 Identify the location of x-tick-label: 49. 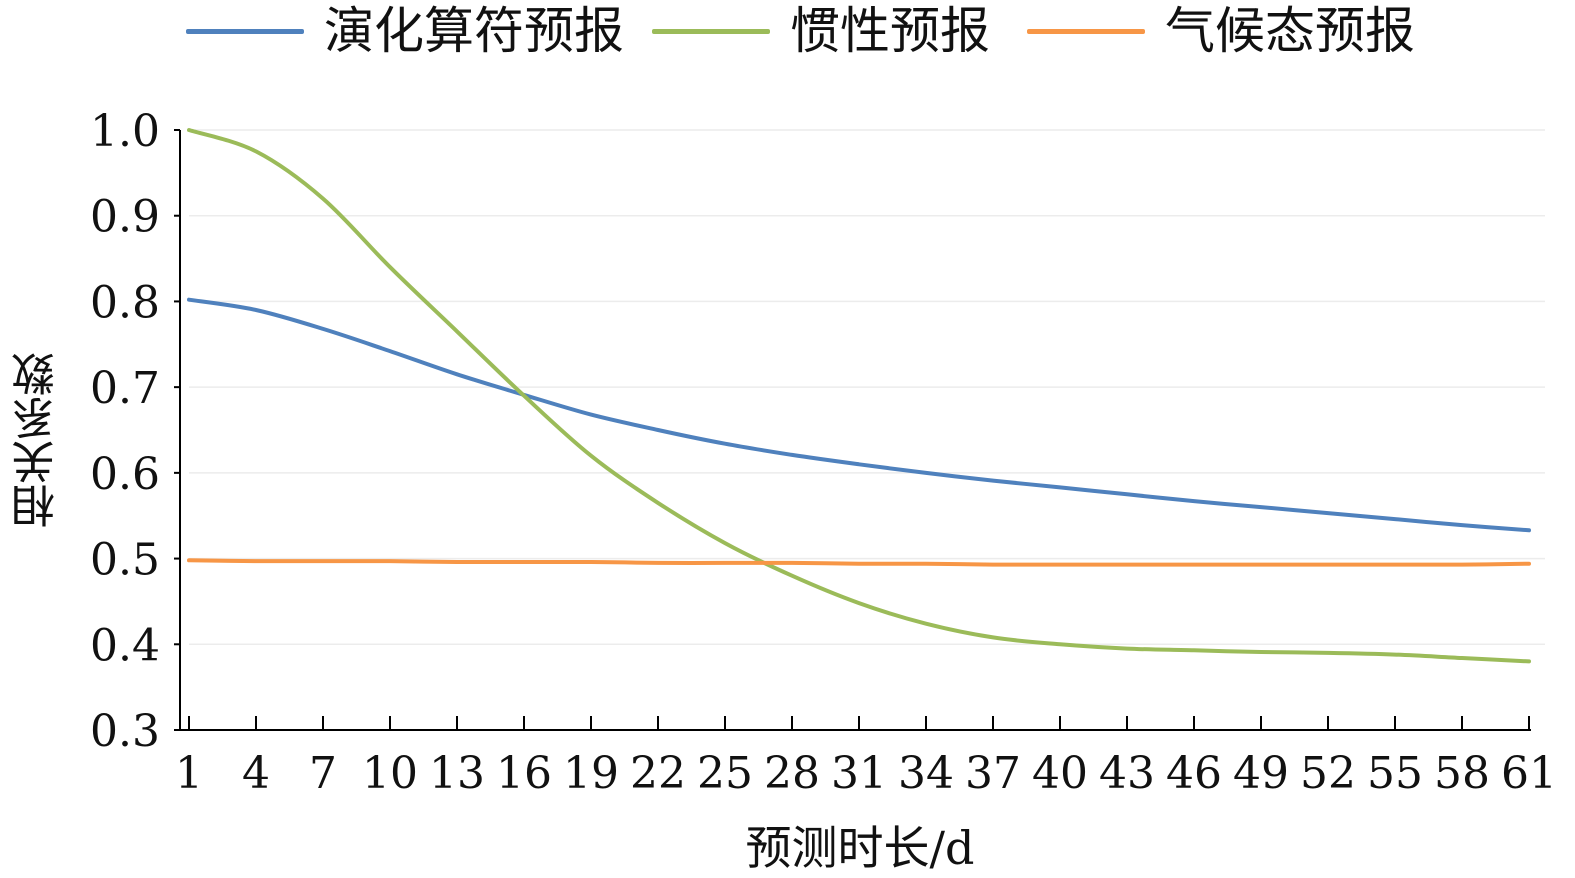
(1261, 773).